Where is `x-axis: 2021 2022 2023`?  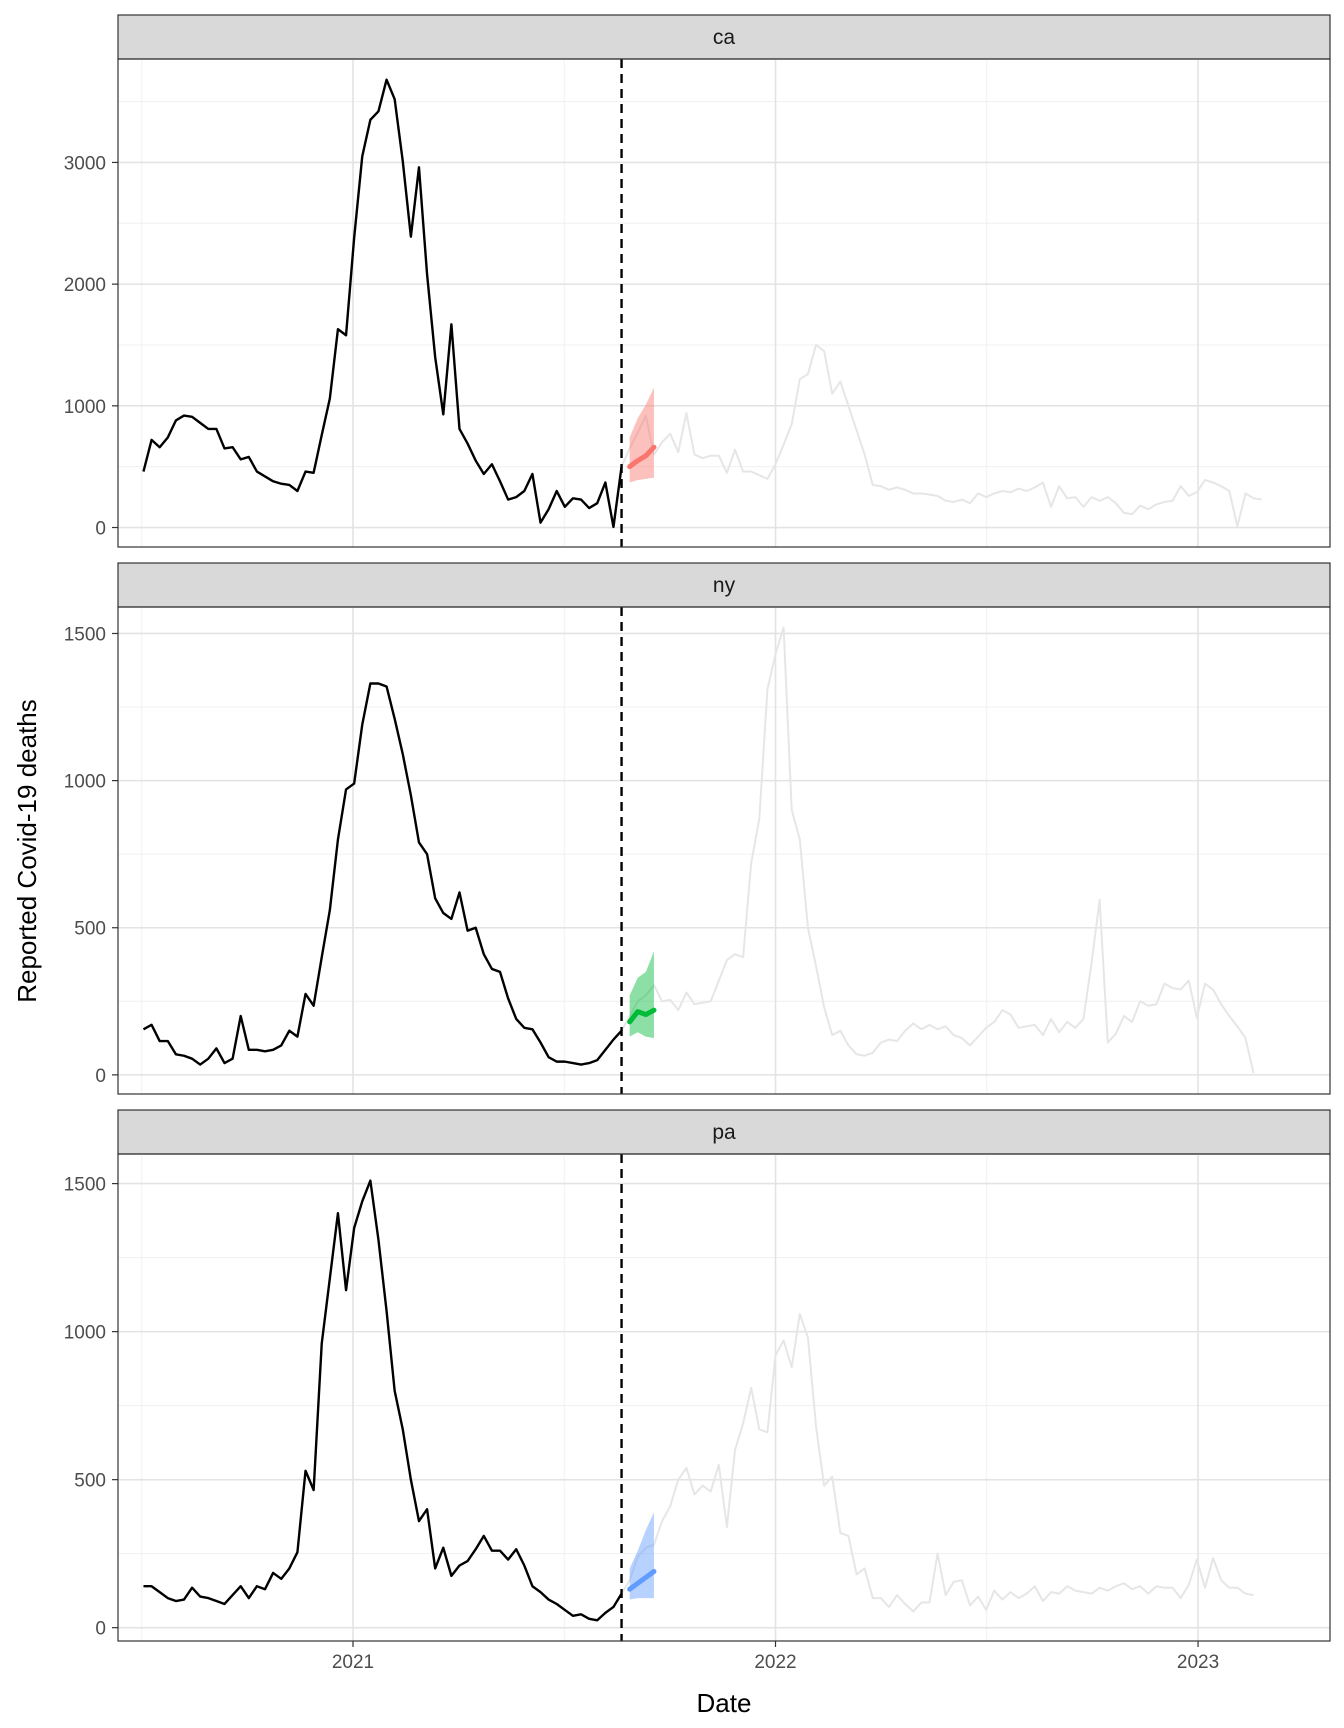 x-axis: 2021 2022 2023 is located at coordinates (775, 1657).